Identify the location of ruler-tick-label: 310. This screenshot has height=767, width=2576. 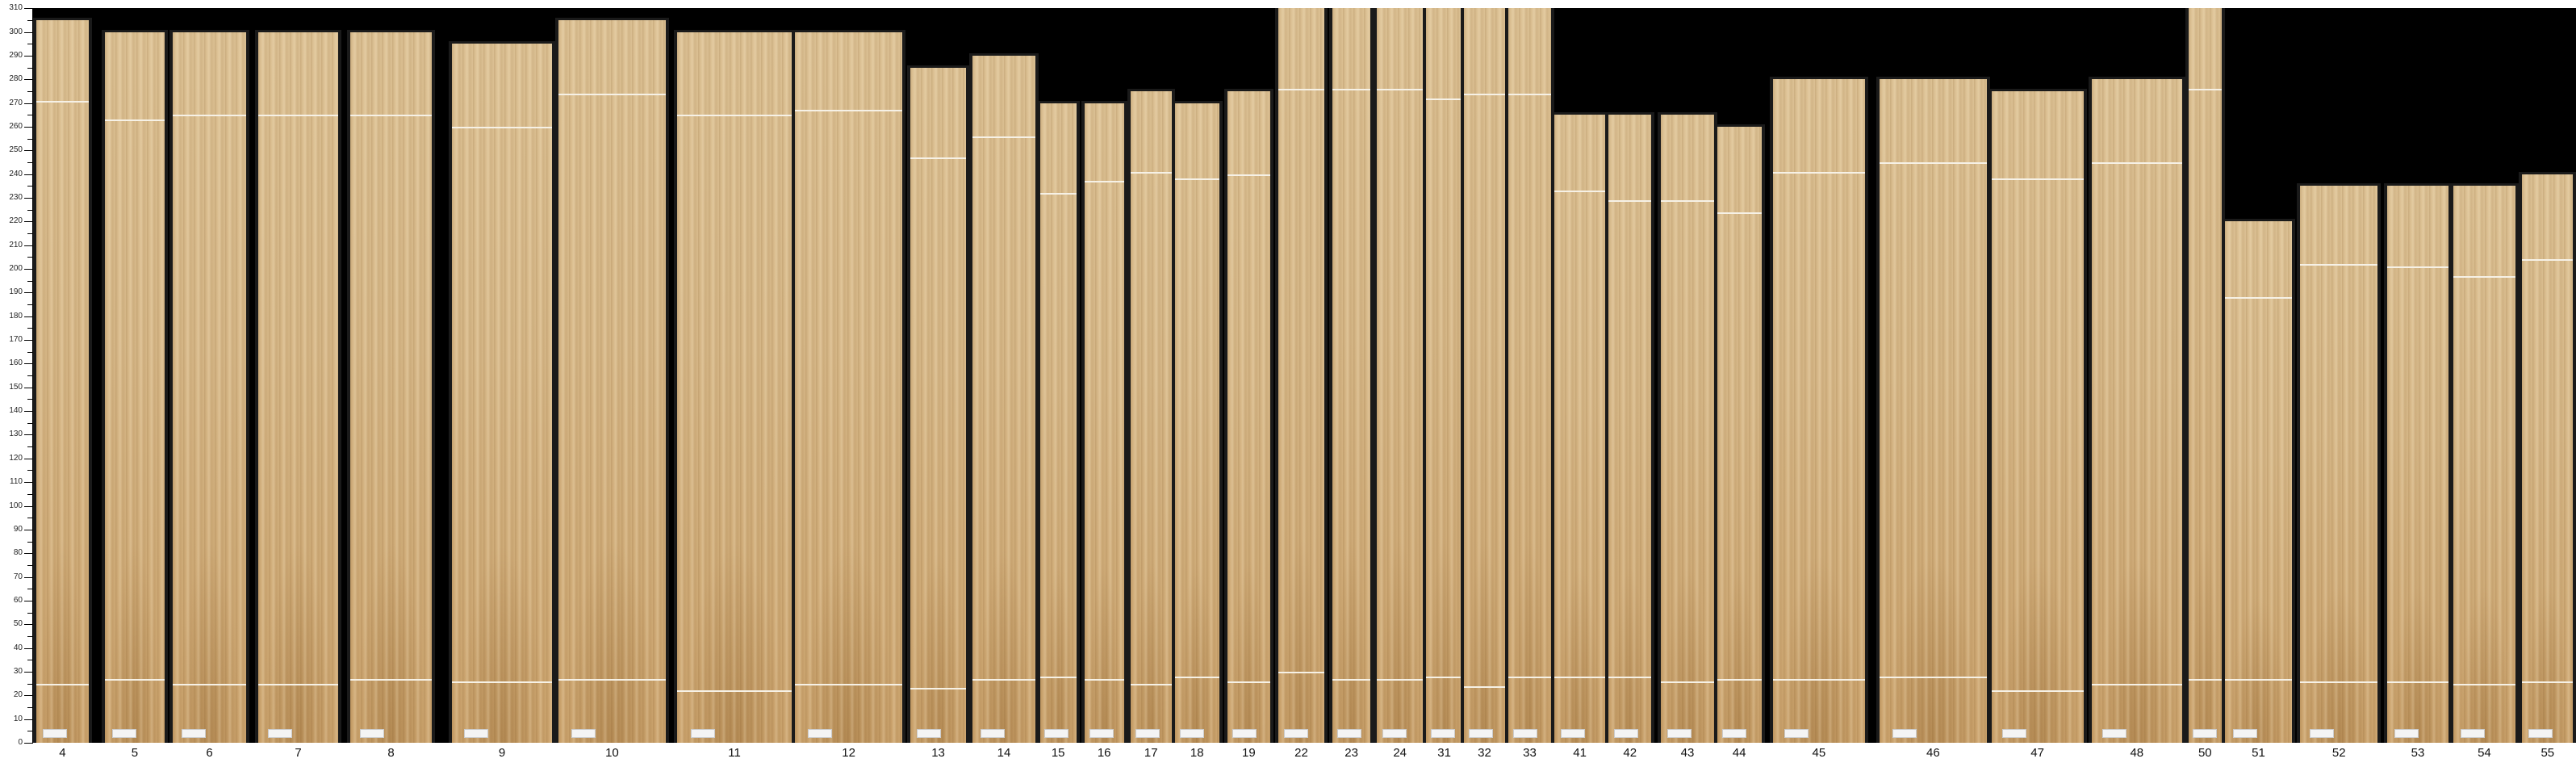
(16, 8).